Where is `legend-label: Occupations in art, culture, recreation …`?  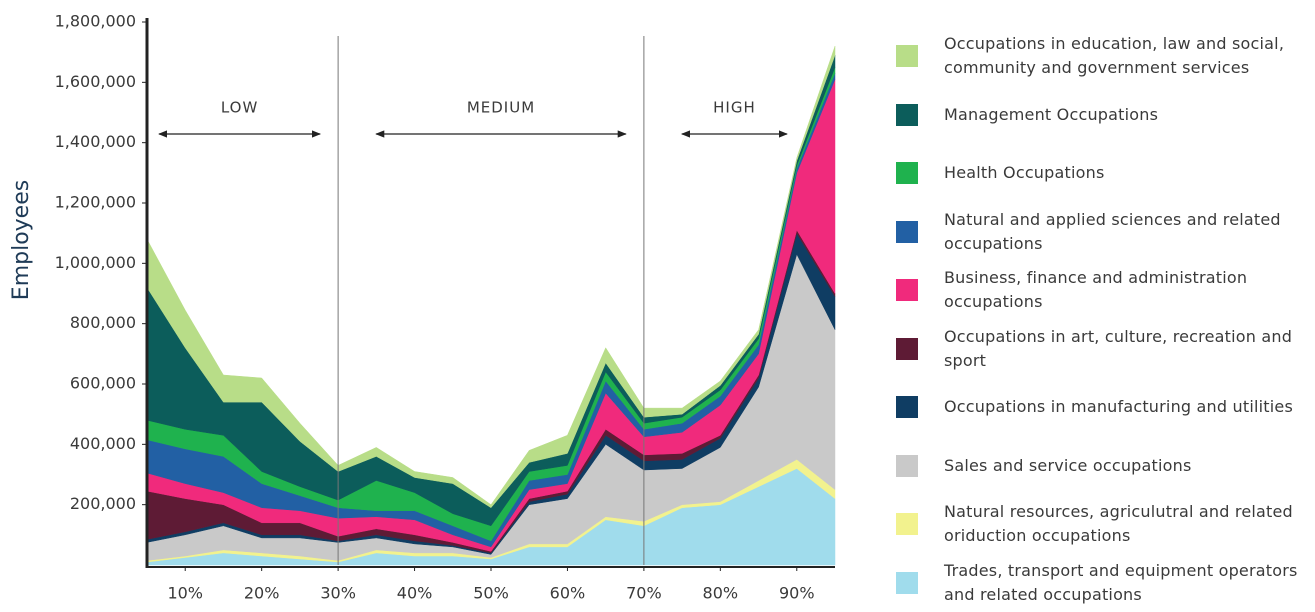 legend-label: Occupations in art, culture, recreation … is located at coordinates (1127, 349).